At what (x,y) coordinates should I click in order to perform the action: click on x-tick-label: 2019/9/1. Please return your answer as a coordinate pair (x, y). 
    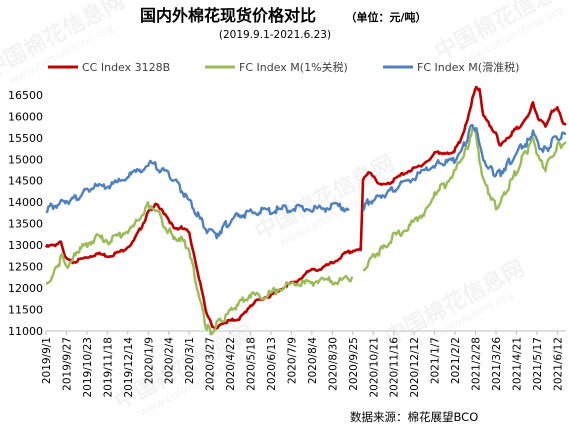
    Looking at the image, I should click on (47, 360).